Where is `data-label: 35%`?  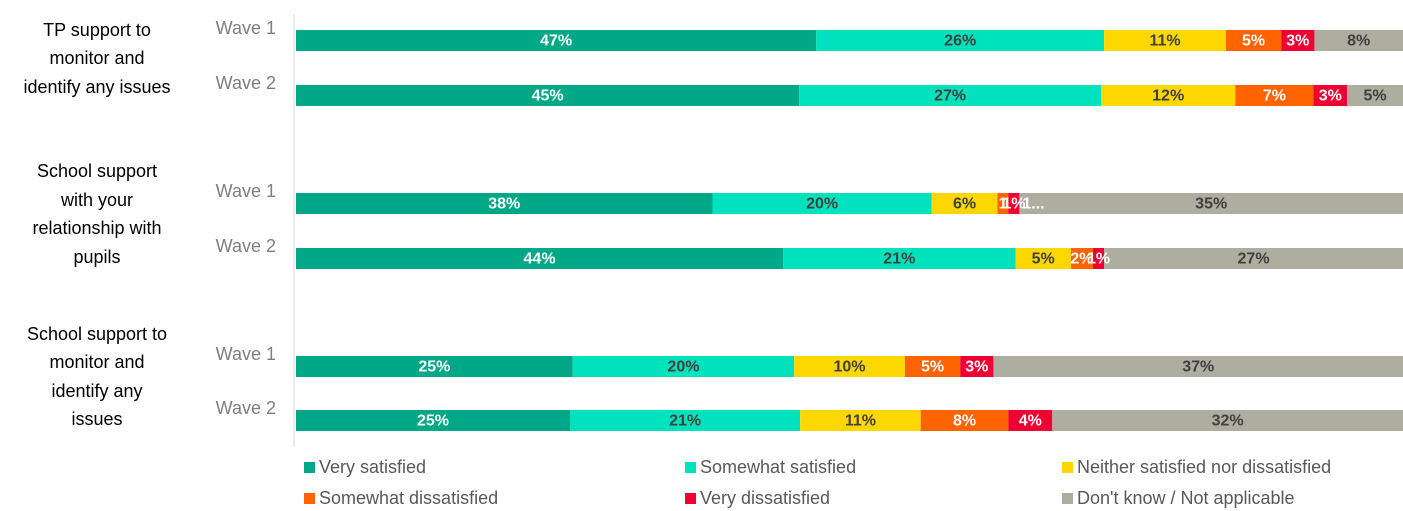
data-label: 35% is located at coordinates (1211, 204).